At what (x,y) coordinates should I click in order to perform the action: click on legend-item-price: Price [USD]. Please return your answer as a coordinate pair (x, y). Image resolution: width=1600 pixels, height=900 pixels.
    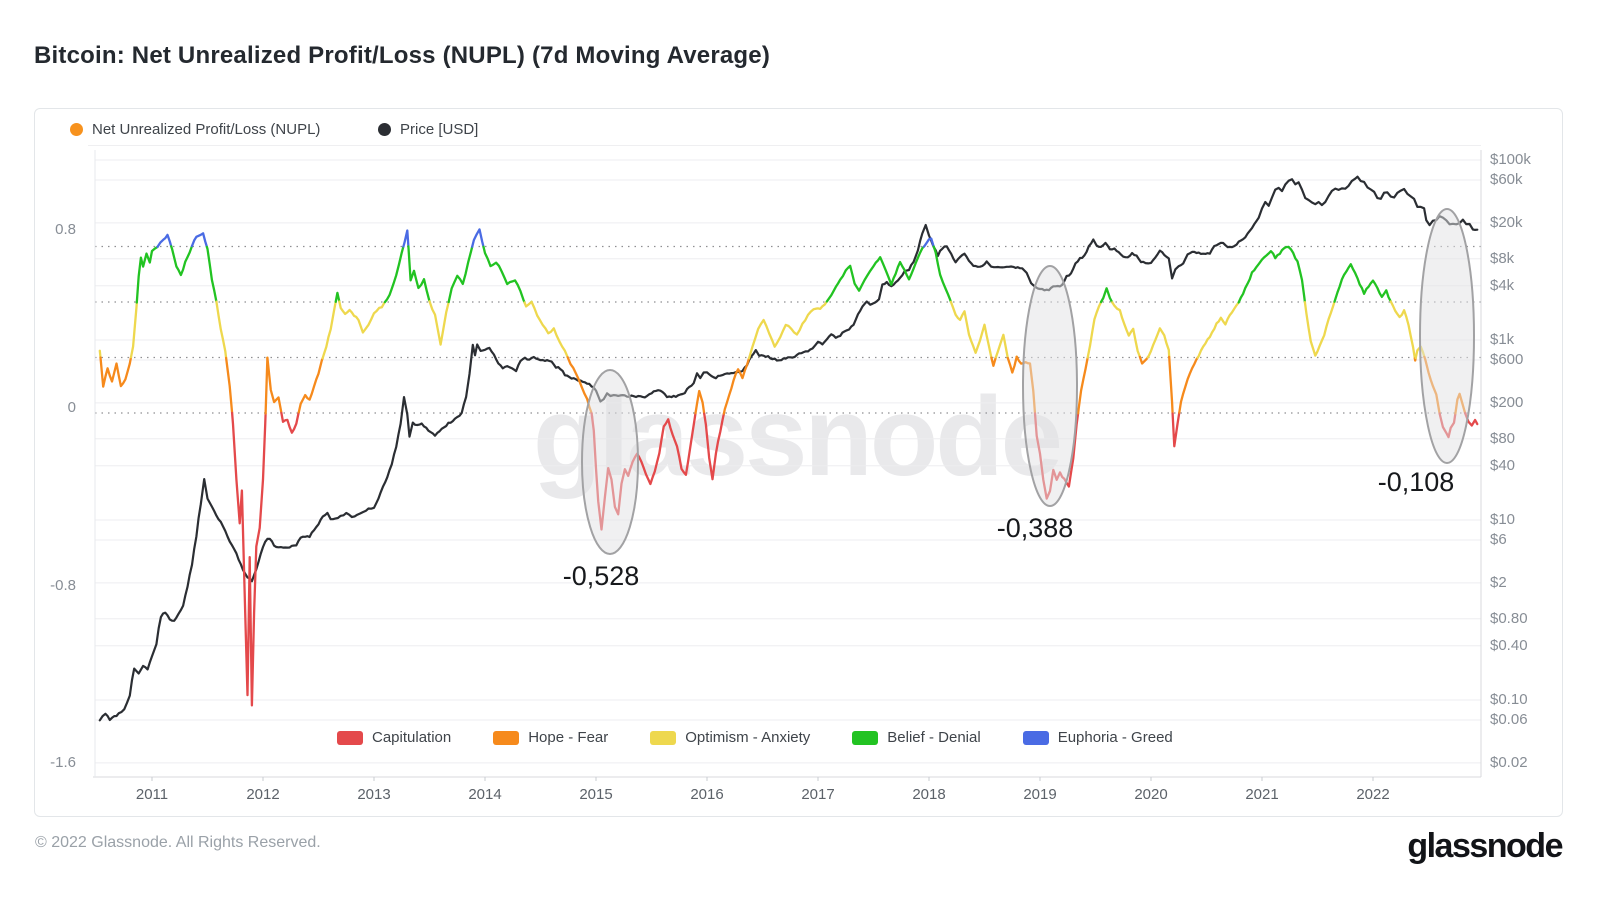
    Looking at the image, I should click on (428, 129).